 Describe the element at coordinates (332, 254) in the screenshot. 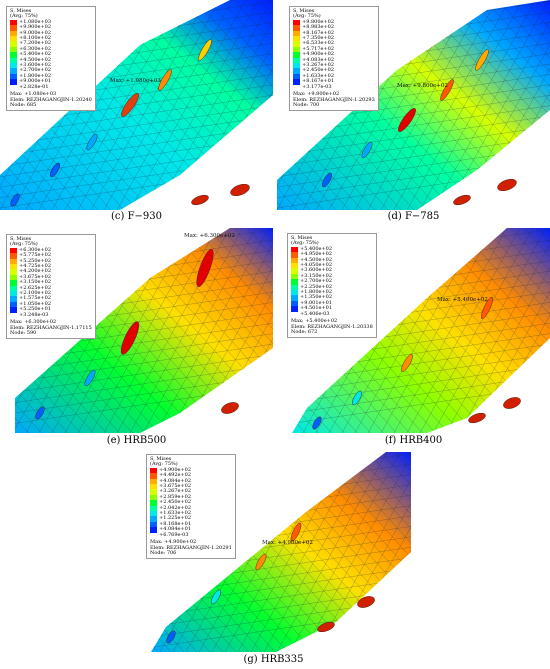

I see `legend-entry: +4.950e+02` at that location.